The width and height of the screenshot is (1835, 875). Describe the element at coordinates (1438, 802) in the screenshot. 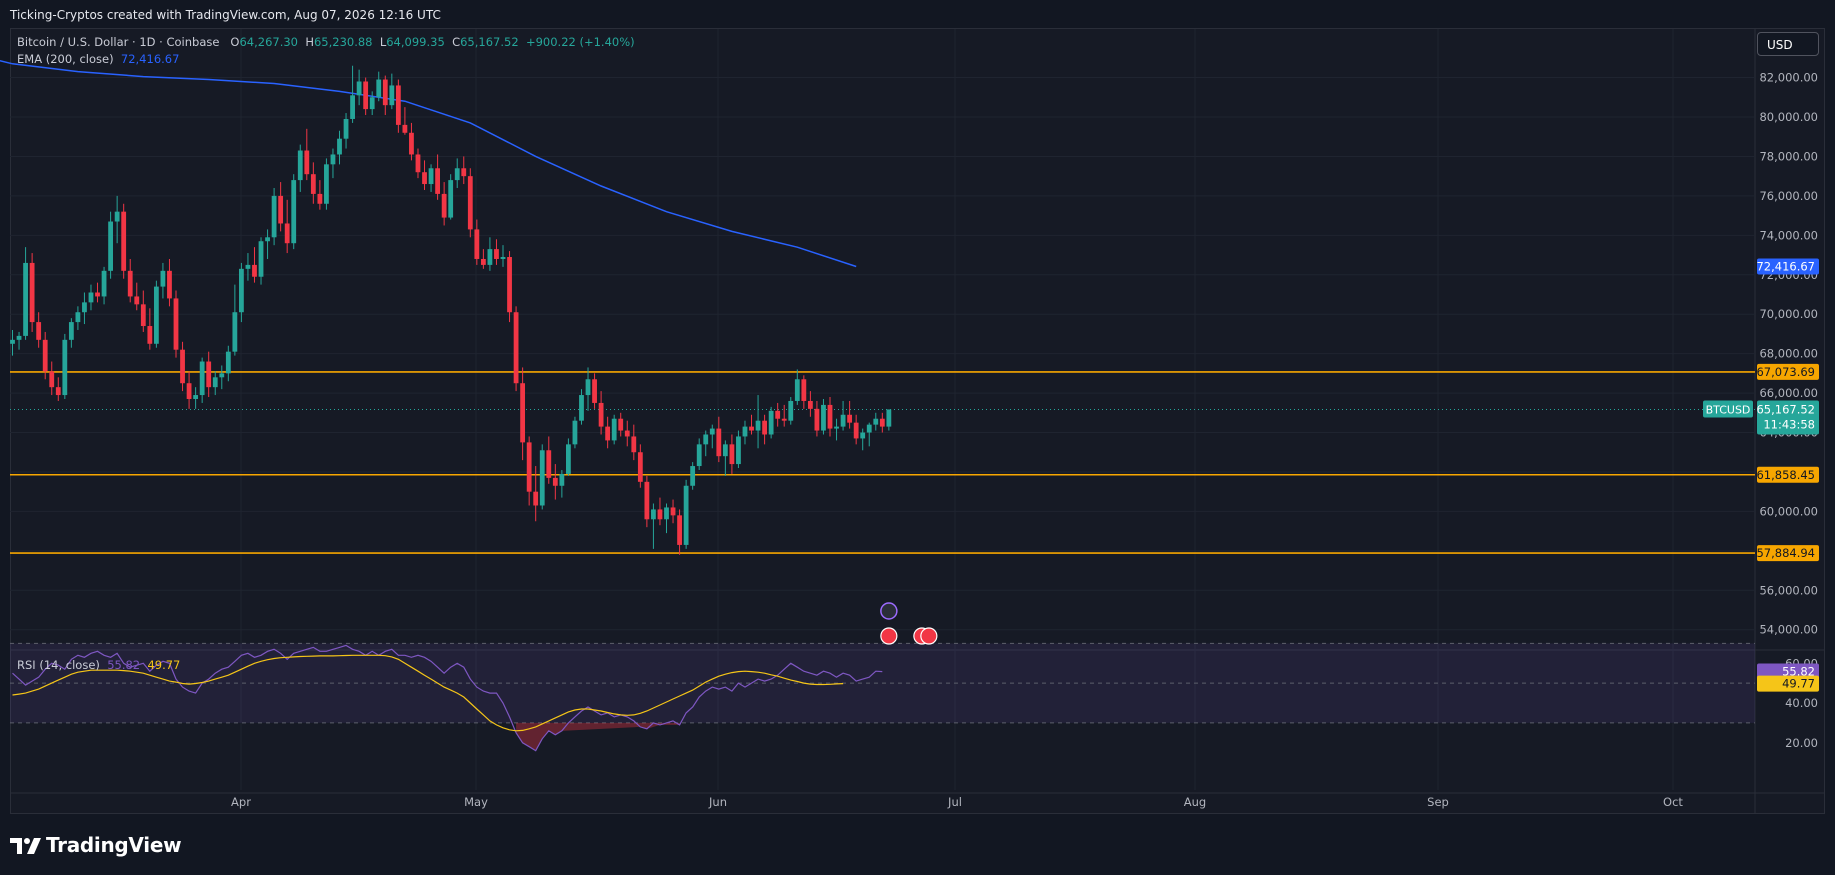

I see `x-tick-label: Sep` at that location.